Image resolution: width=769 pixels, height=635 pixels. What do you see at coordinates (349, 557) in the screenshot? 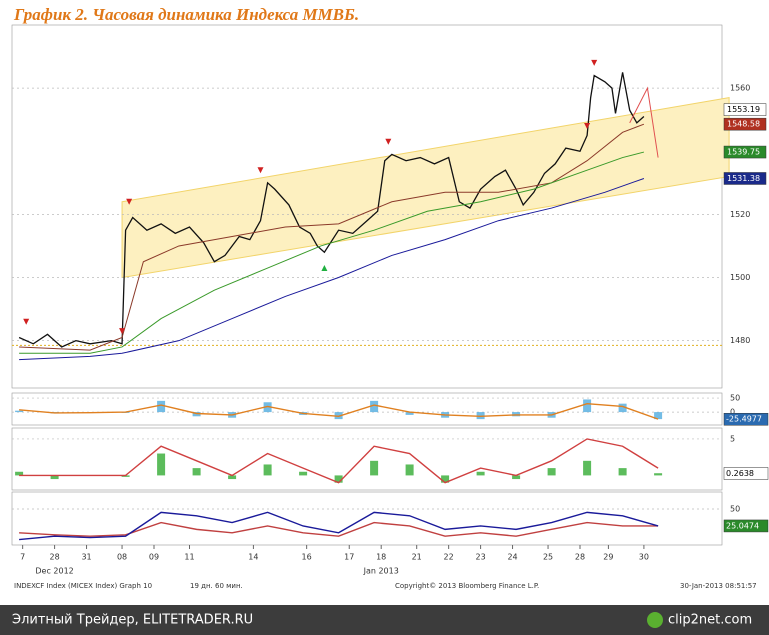
I see `x-tick-label: 17` at bounding box center [349, 557].